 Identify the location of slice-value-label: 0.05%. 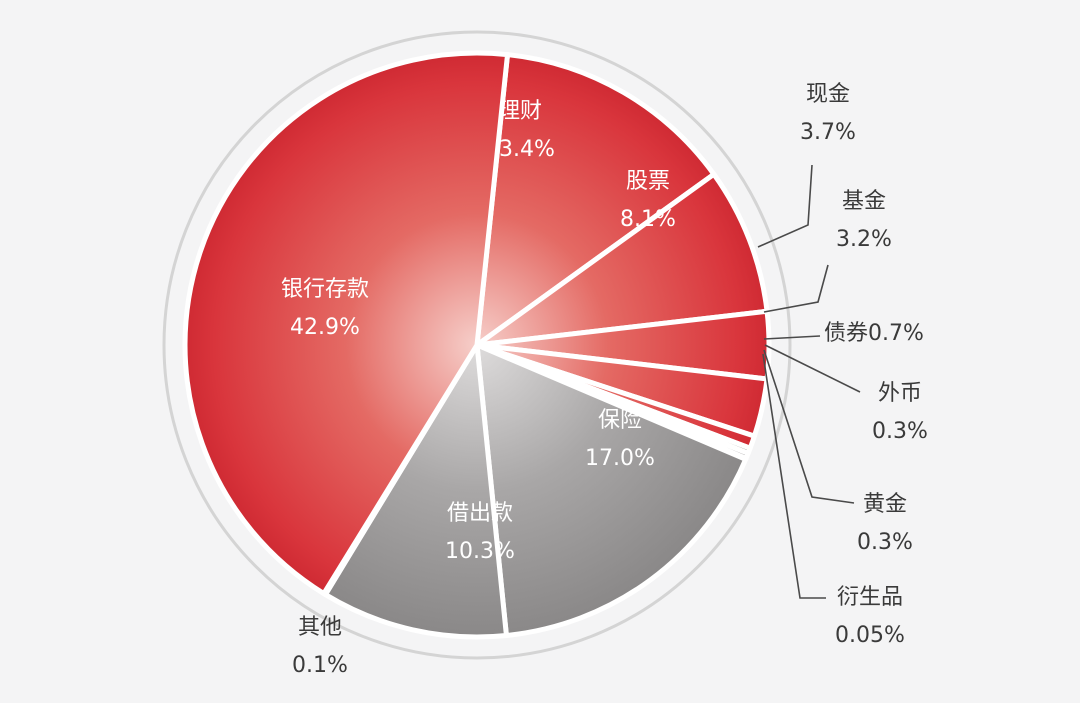
(870, 635).